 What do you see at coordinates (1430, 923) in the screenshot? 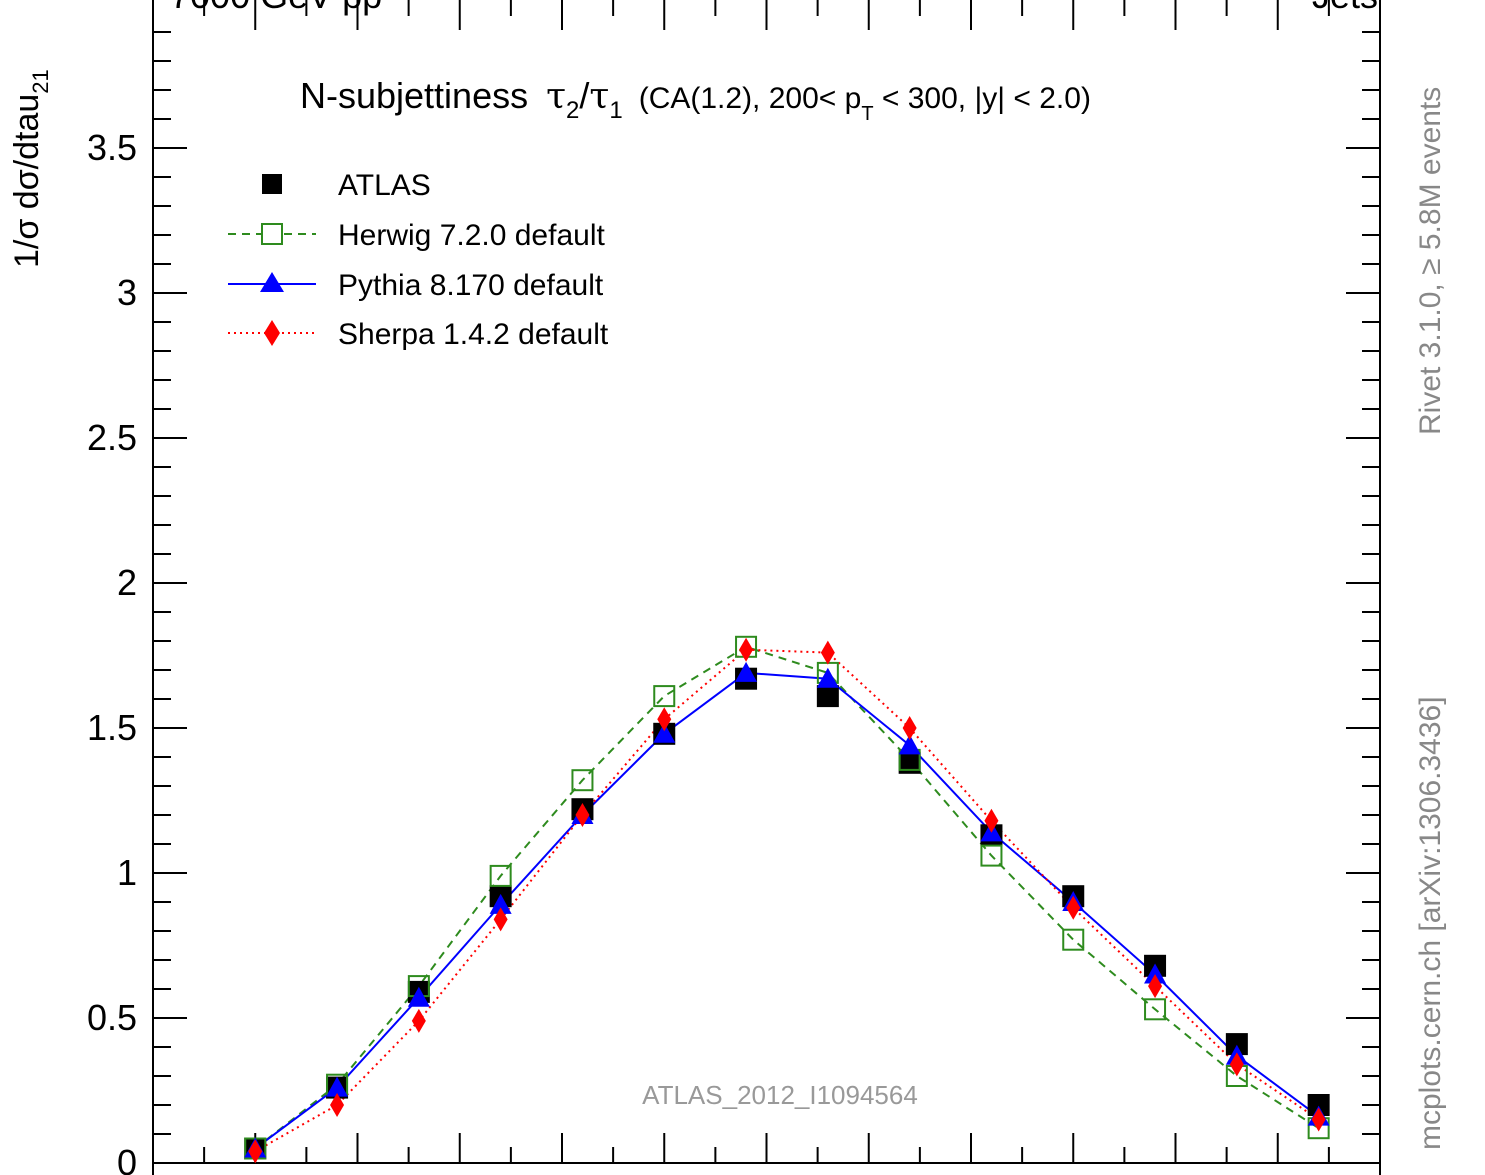
I see `mcplots-label: mcplots.cern.ch [arXiv:1306.3436]` at bounding box center [1430, 923].